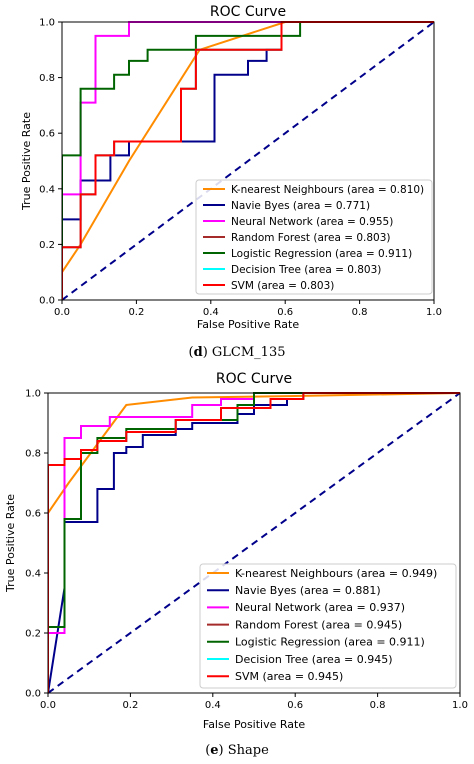  I want to click on chart-1-y-tick-label: 1.0, so click(33, 394).